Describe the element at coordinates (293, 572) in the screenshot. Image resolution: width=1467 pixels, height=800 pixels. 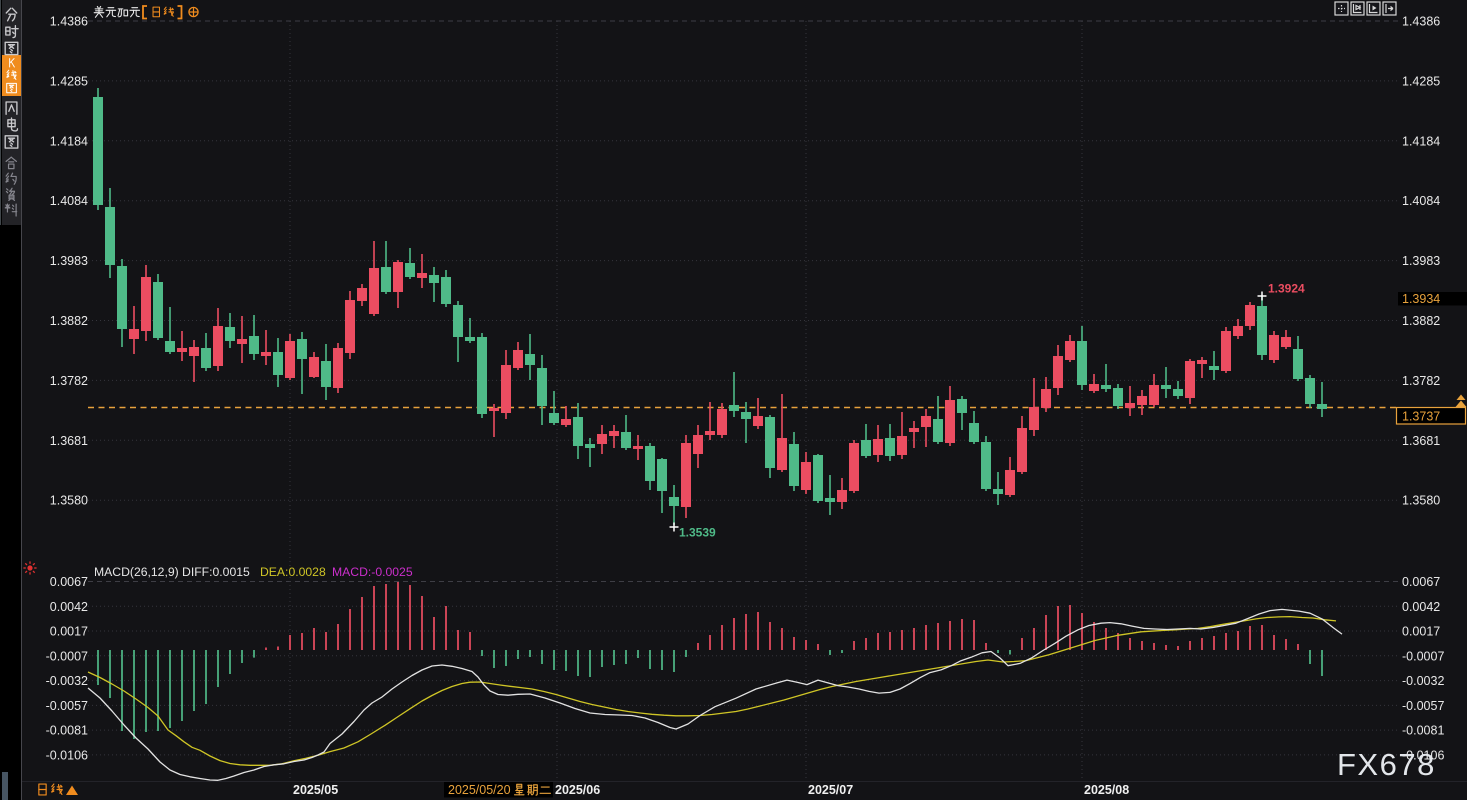
I see `svg-text: DEA:0.0028` at that location.